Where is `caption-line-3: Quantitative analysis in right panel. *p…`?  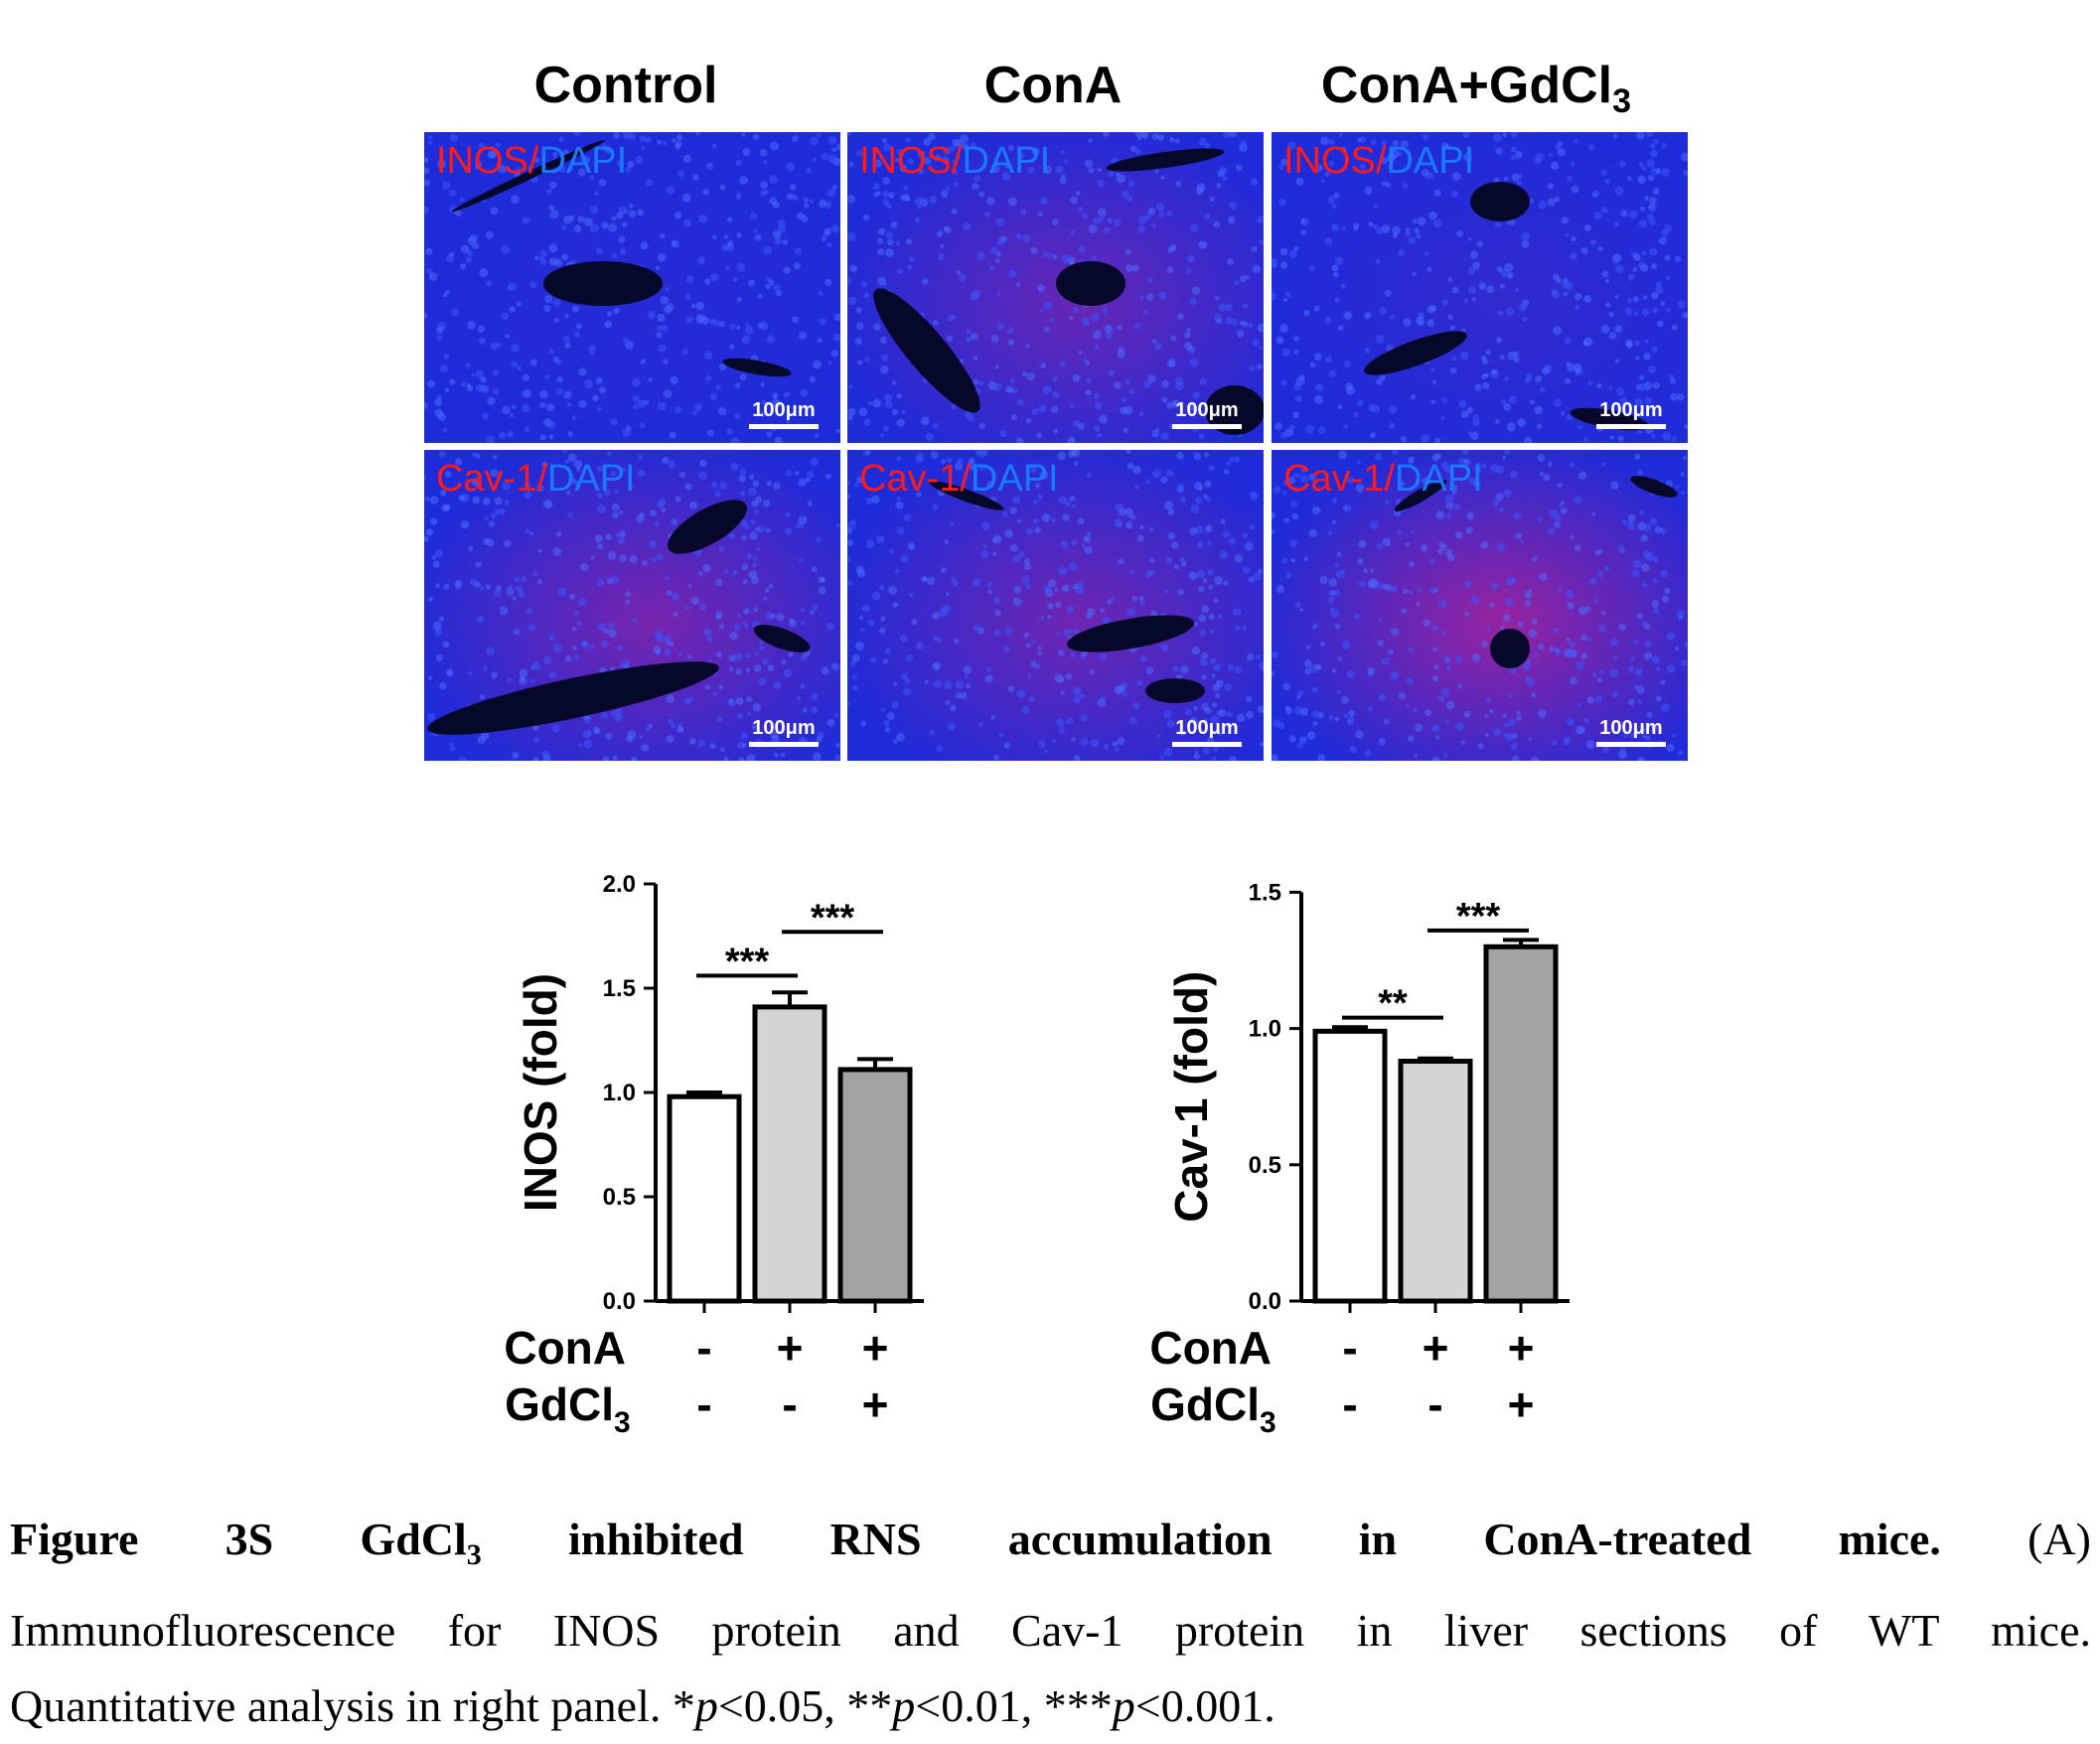
caption-line-3: Quantitative analysis in right panel. *p… is located at coordinates (642, 1706).